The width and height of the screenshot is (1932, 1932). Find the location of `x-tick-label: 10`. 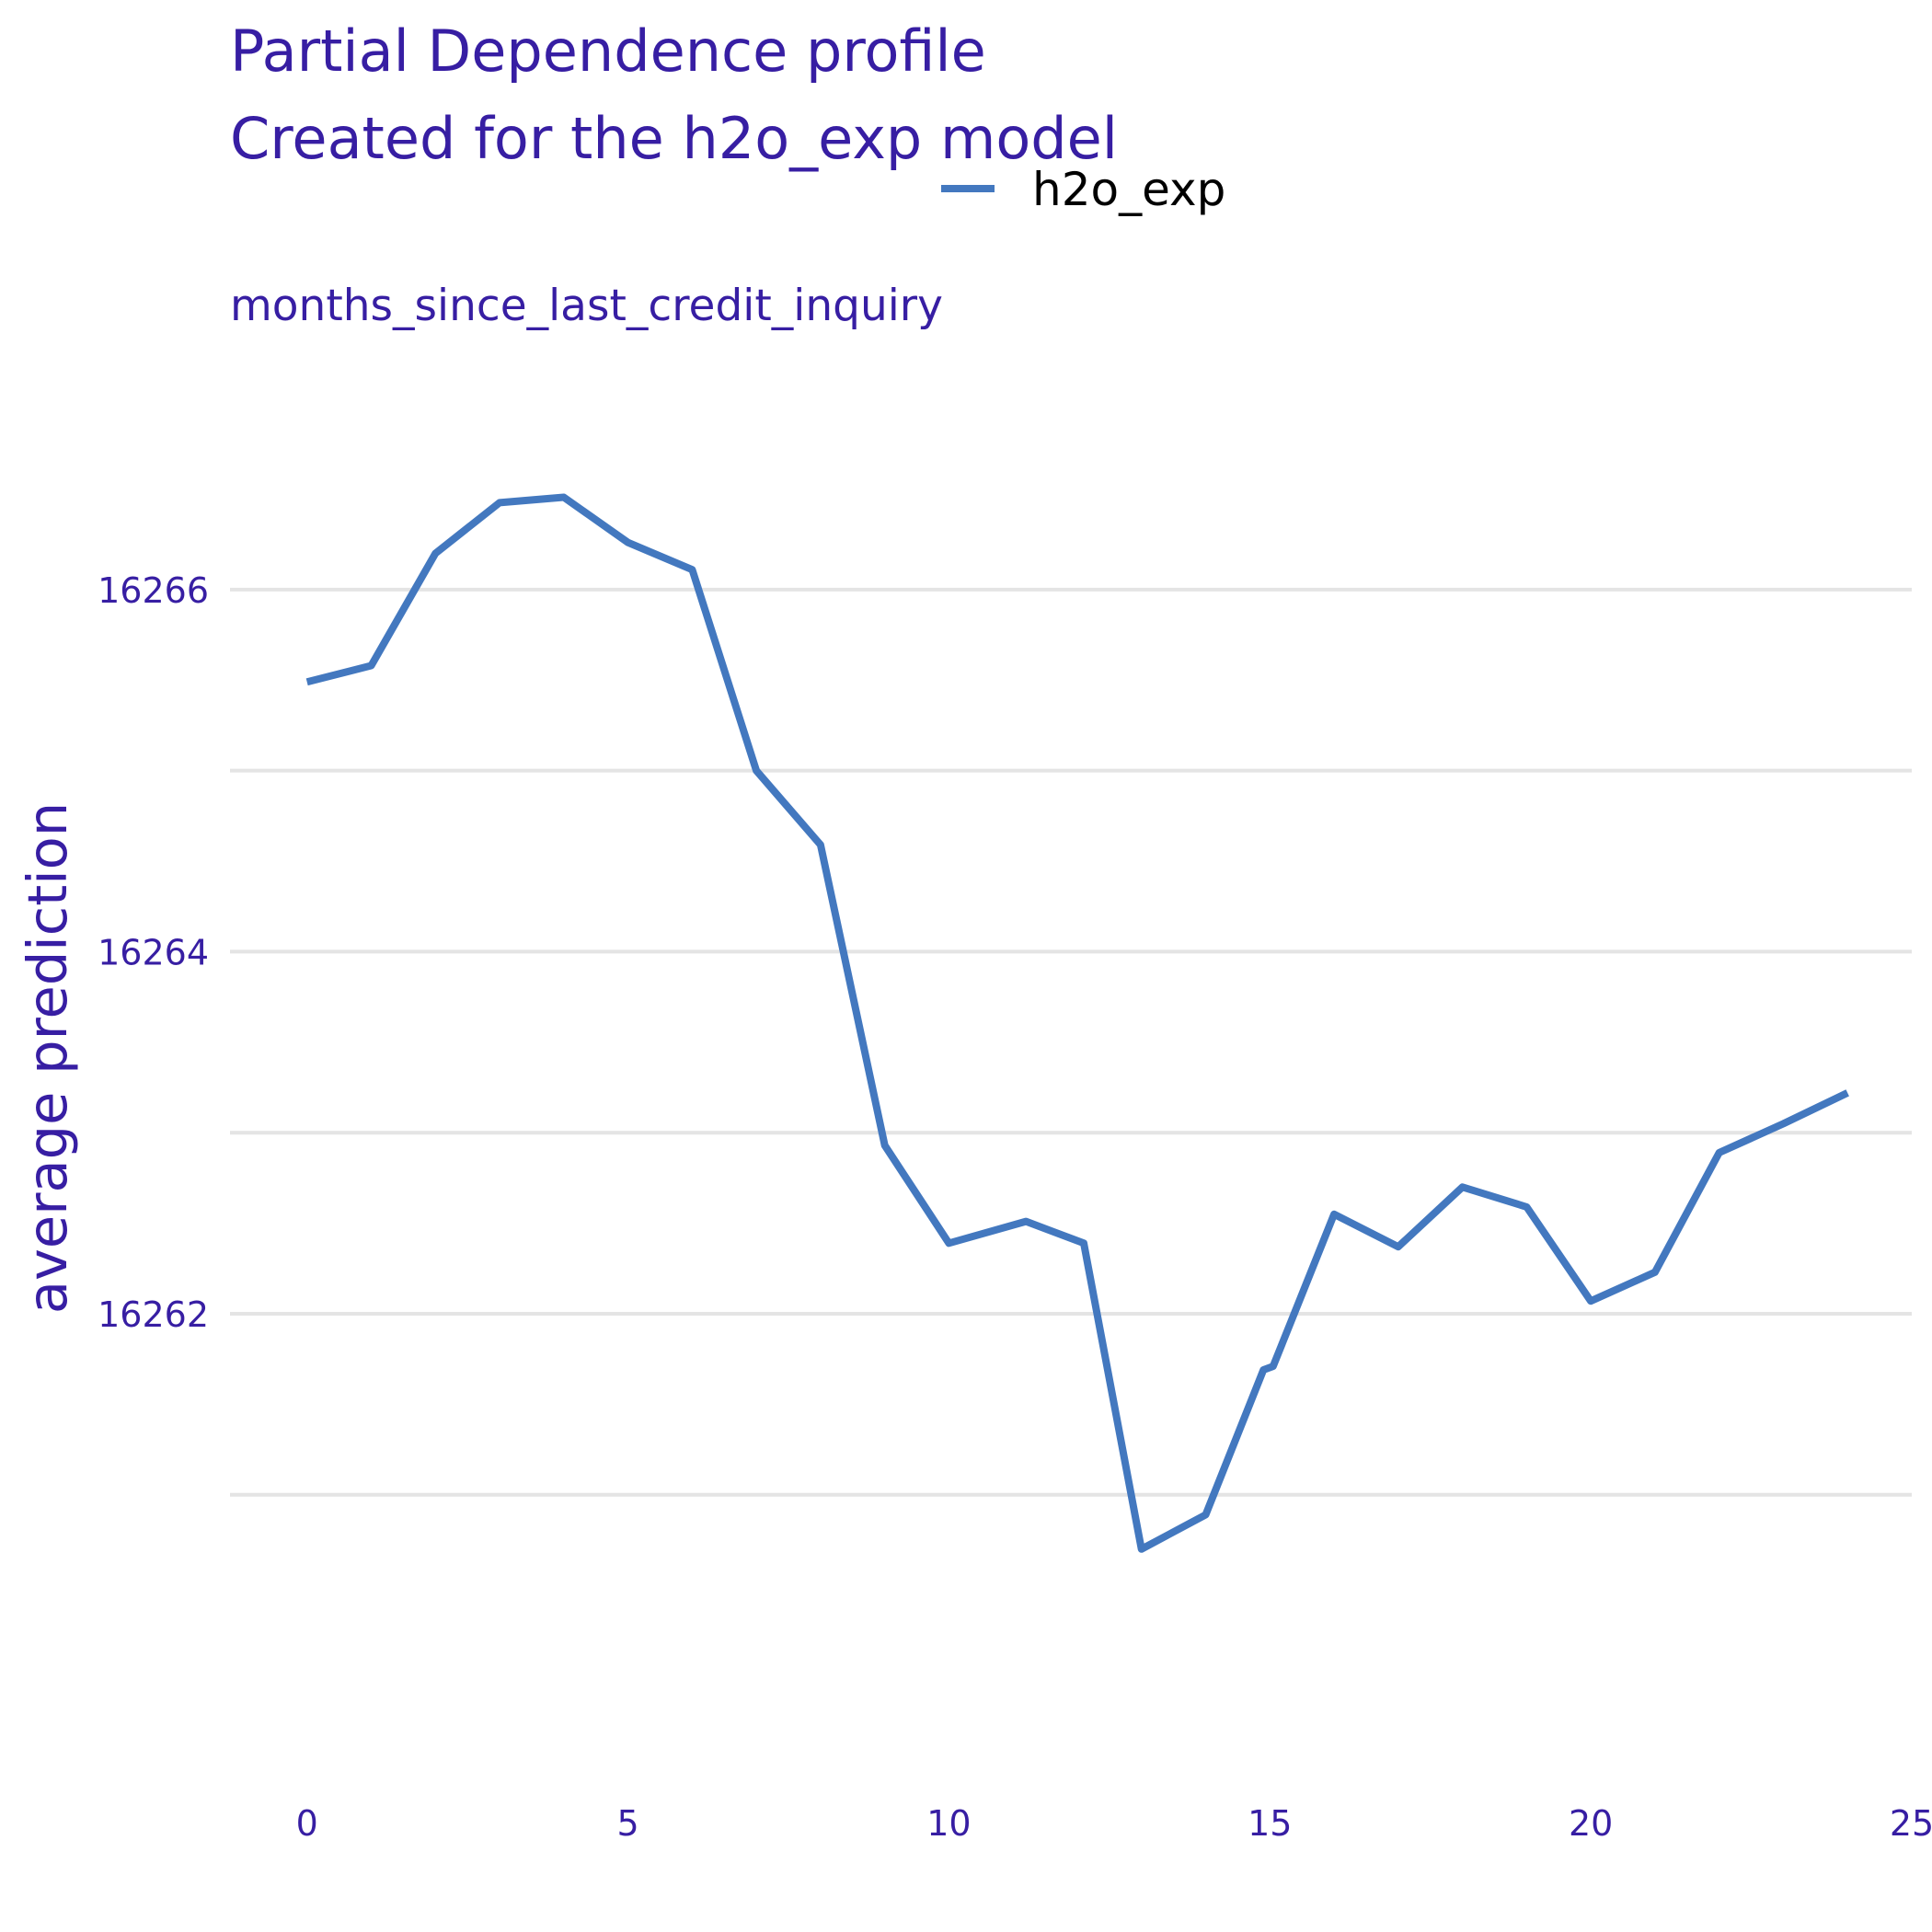

x-tick-label: 10 is located at coordinates (949, 1823).